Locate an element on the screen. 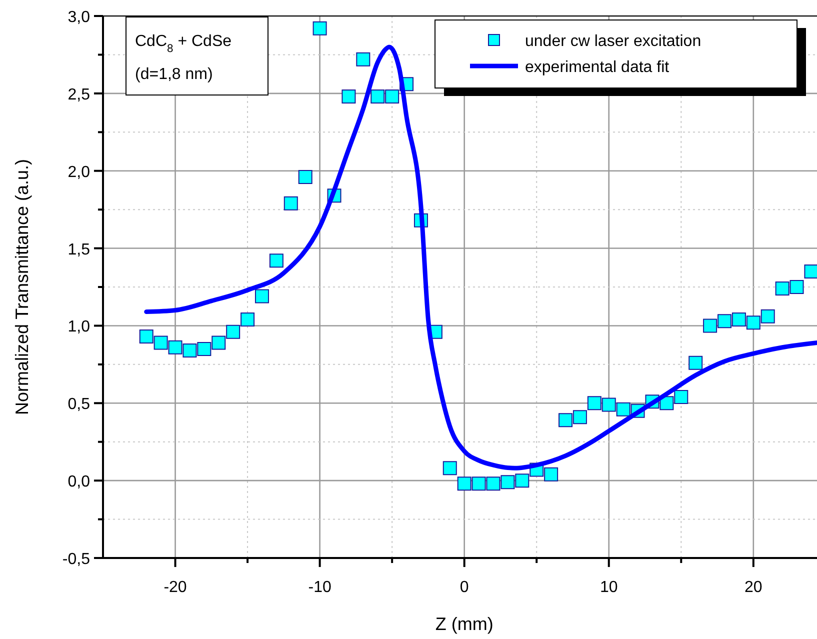 This screenshot has height=639, width=817. annotation: CdC$_{8}$ + CdSe is located at coordinates (183, 44).